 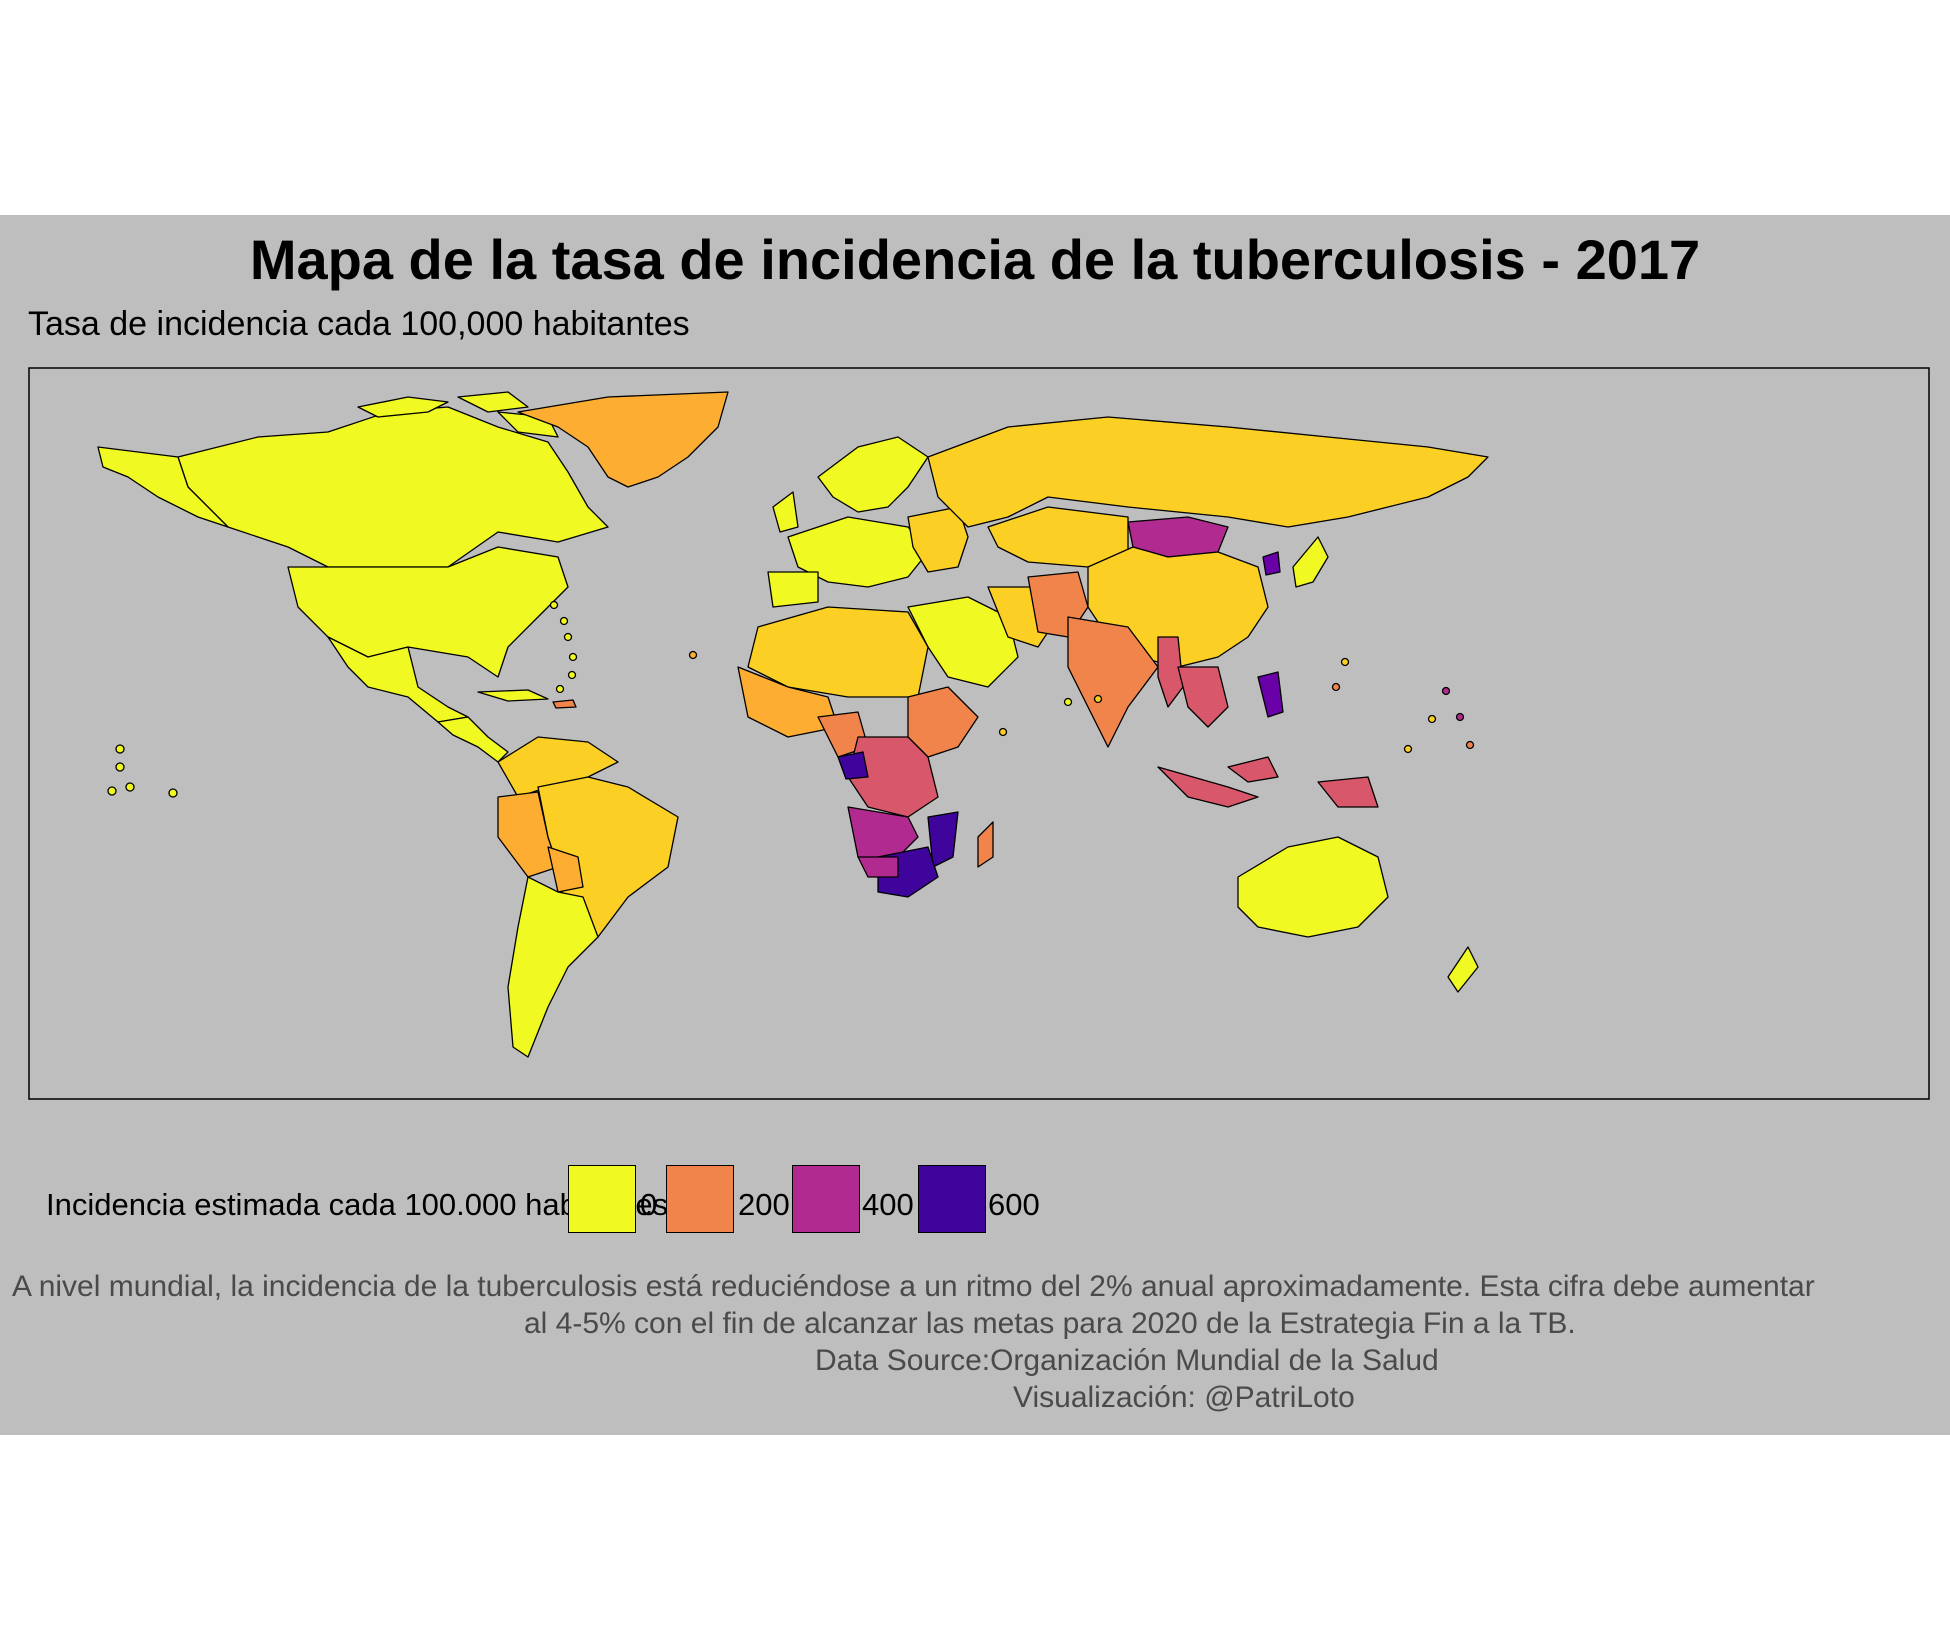 What do you see at coordinates (1271, 563) in the screenshot?
I see `region-north-korea` at bounding box center [1271, 563].